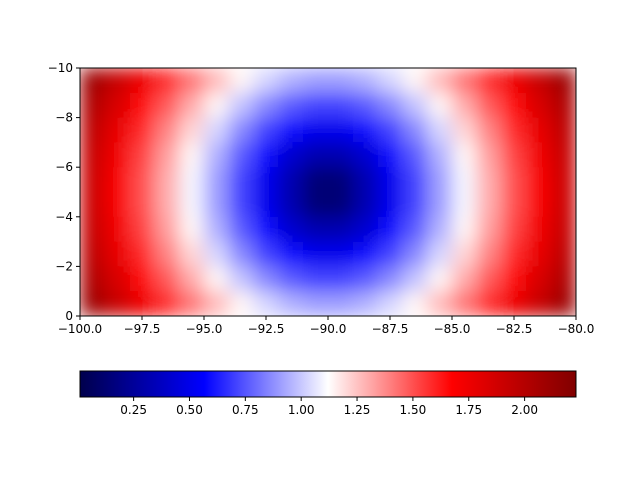 The image size is (640, 480). Describe the element at coordinates (80, 329) in the screenshot. I see `x-tick-label: −100.0` at that location.